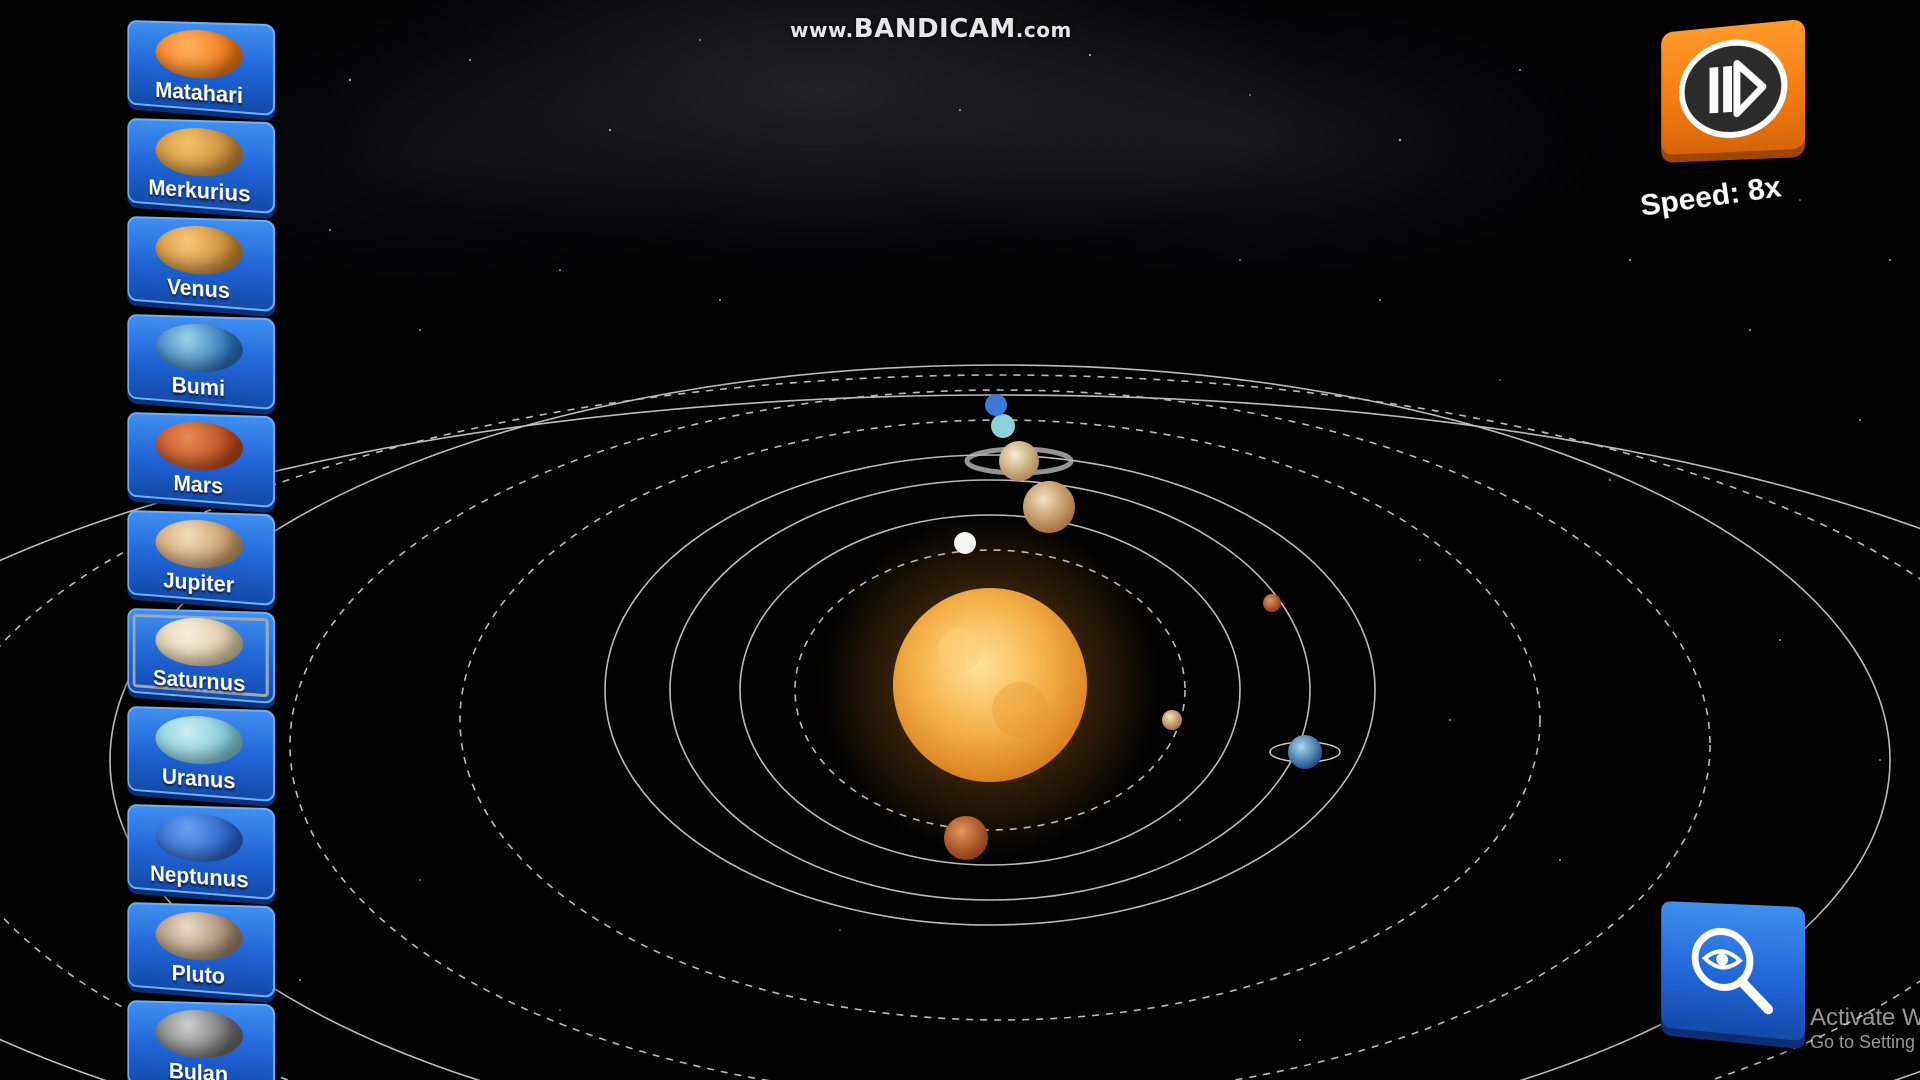 This screenshot has width=1920, height=1080. I want to click on planet-button-label: Mars, so click(201, 486).